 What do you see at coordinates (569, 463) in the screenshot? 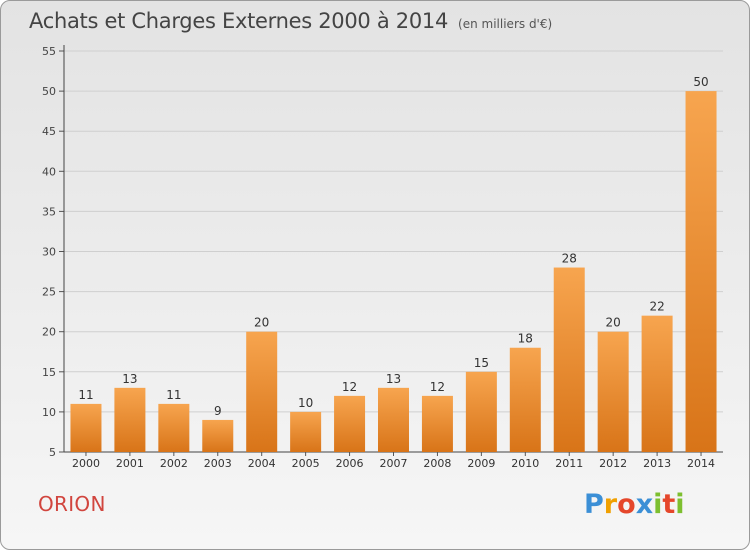
I see `x-tick-label: 2011` at bounding box center [569, 463].